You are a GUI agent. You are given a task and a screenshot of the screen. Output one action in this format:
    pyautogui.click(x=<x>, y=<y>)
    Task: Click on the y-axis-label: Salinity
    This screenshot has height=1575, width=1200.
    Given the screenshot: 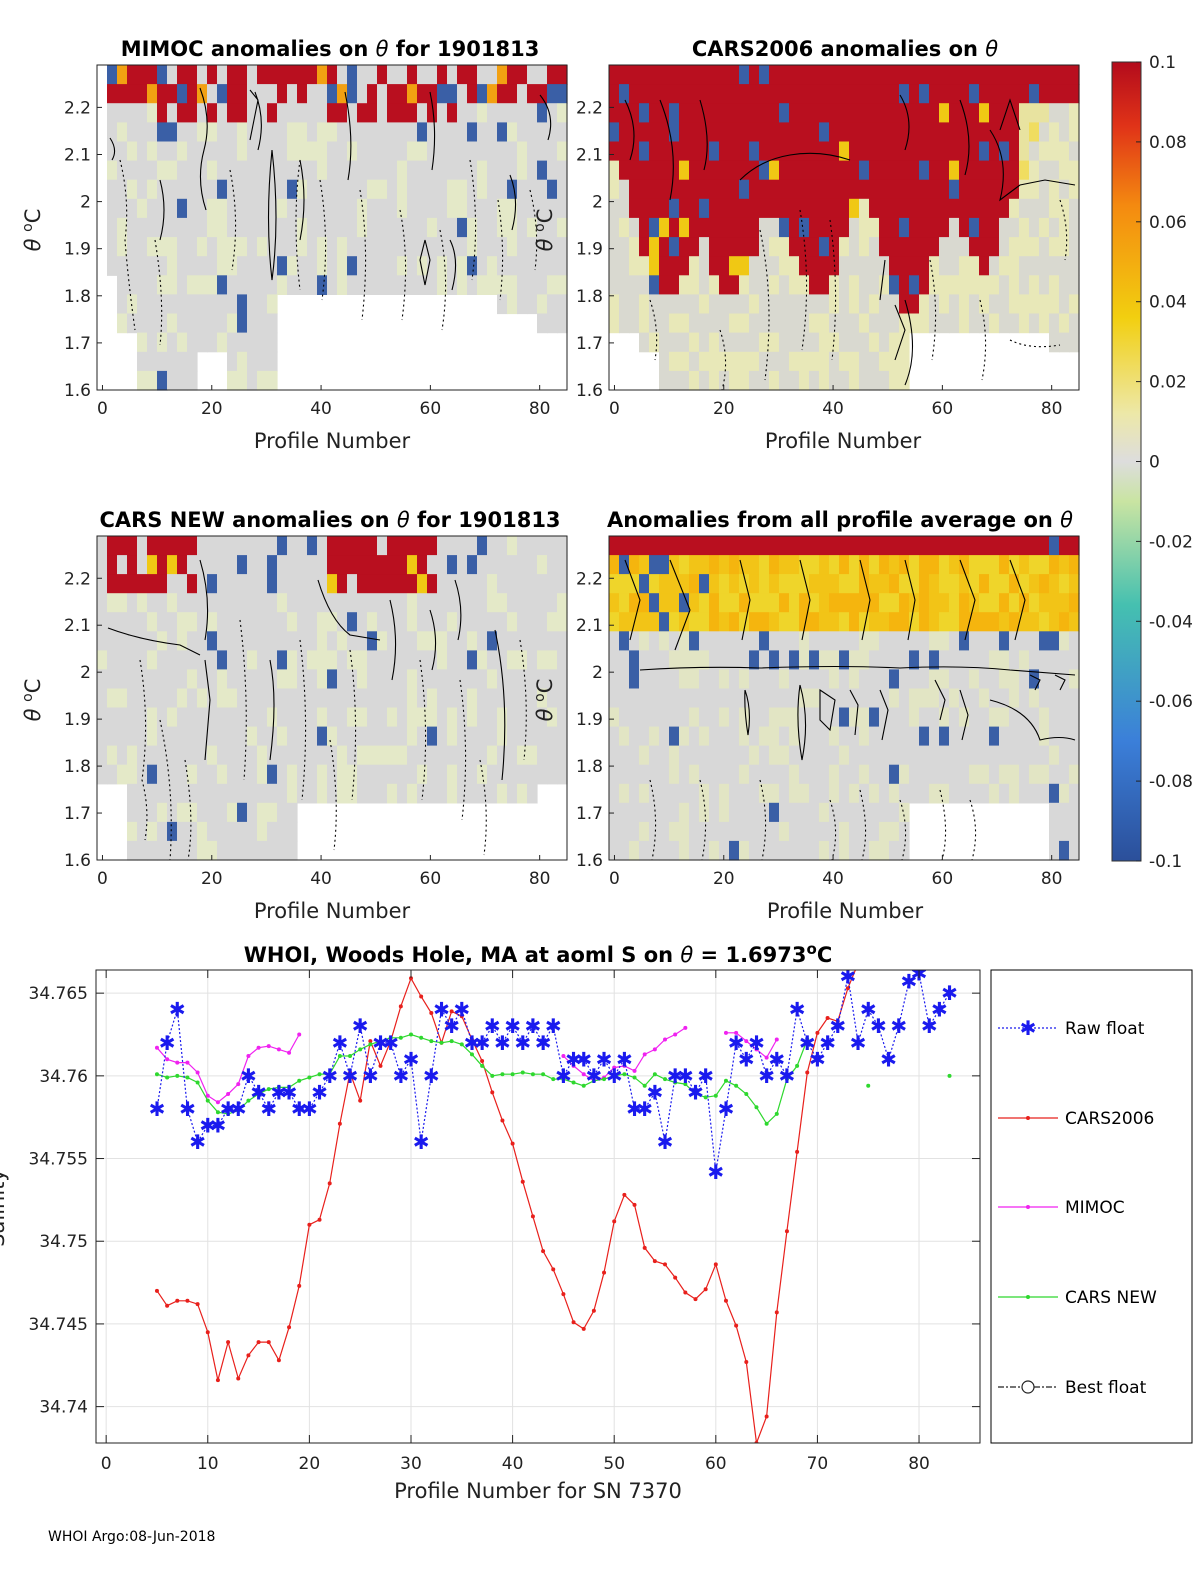 What is the action you would take?
    pyautogui.click(x=4, y=1208)
    